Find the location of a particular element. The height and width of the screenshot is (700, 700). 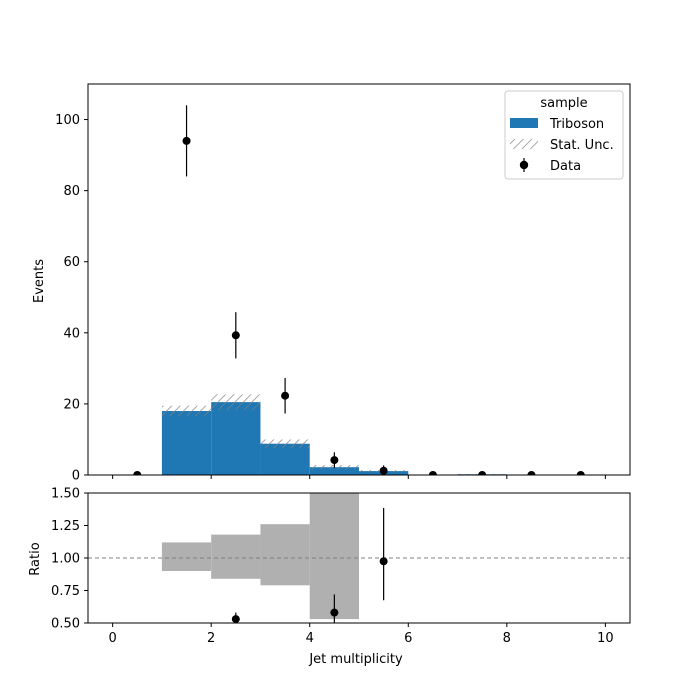

legend-title: sample is located at coordinates (563, 103).